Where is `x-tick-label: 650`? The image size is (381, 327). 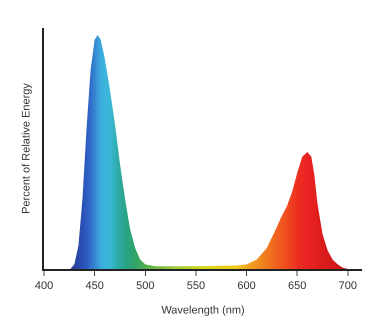 x-tick-label: 650 is located at coordinates (297, 286).